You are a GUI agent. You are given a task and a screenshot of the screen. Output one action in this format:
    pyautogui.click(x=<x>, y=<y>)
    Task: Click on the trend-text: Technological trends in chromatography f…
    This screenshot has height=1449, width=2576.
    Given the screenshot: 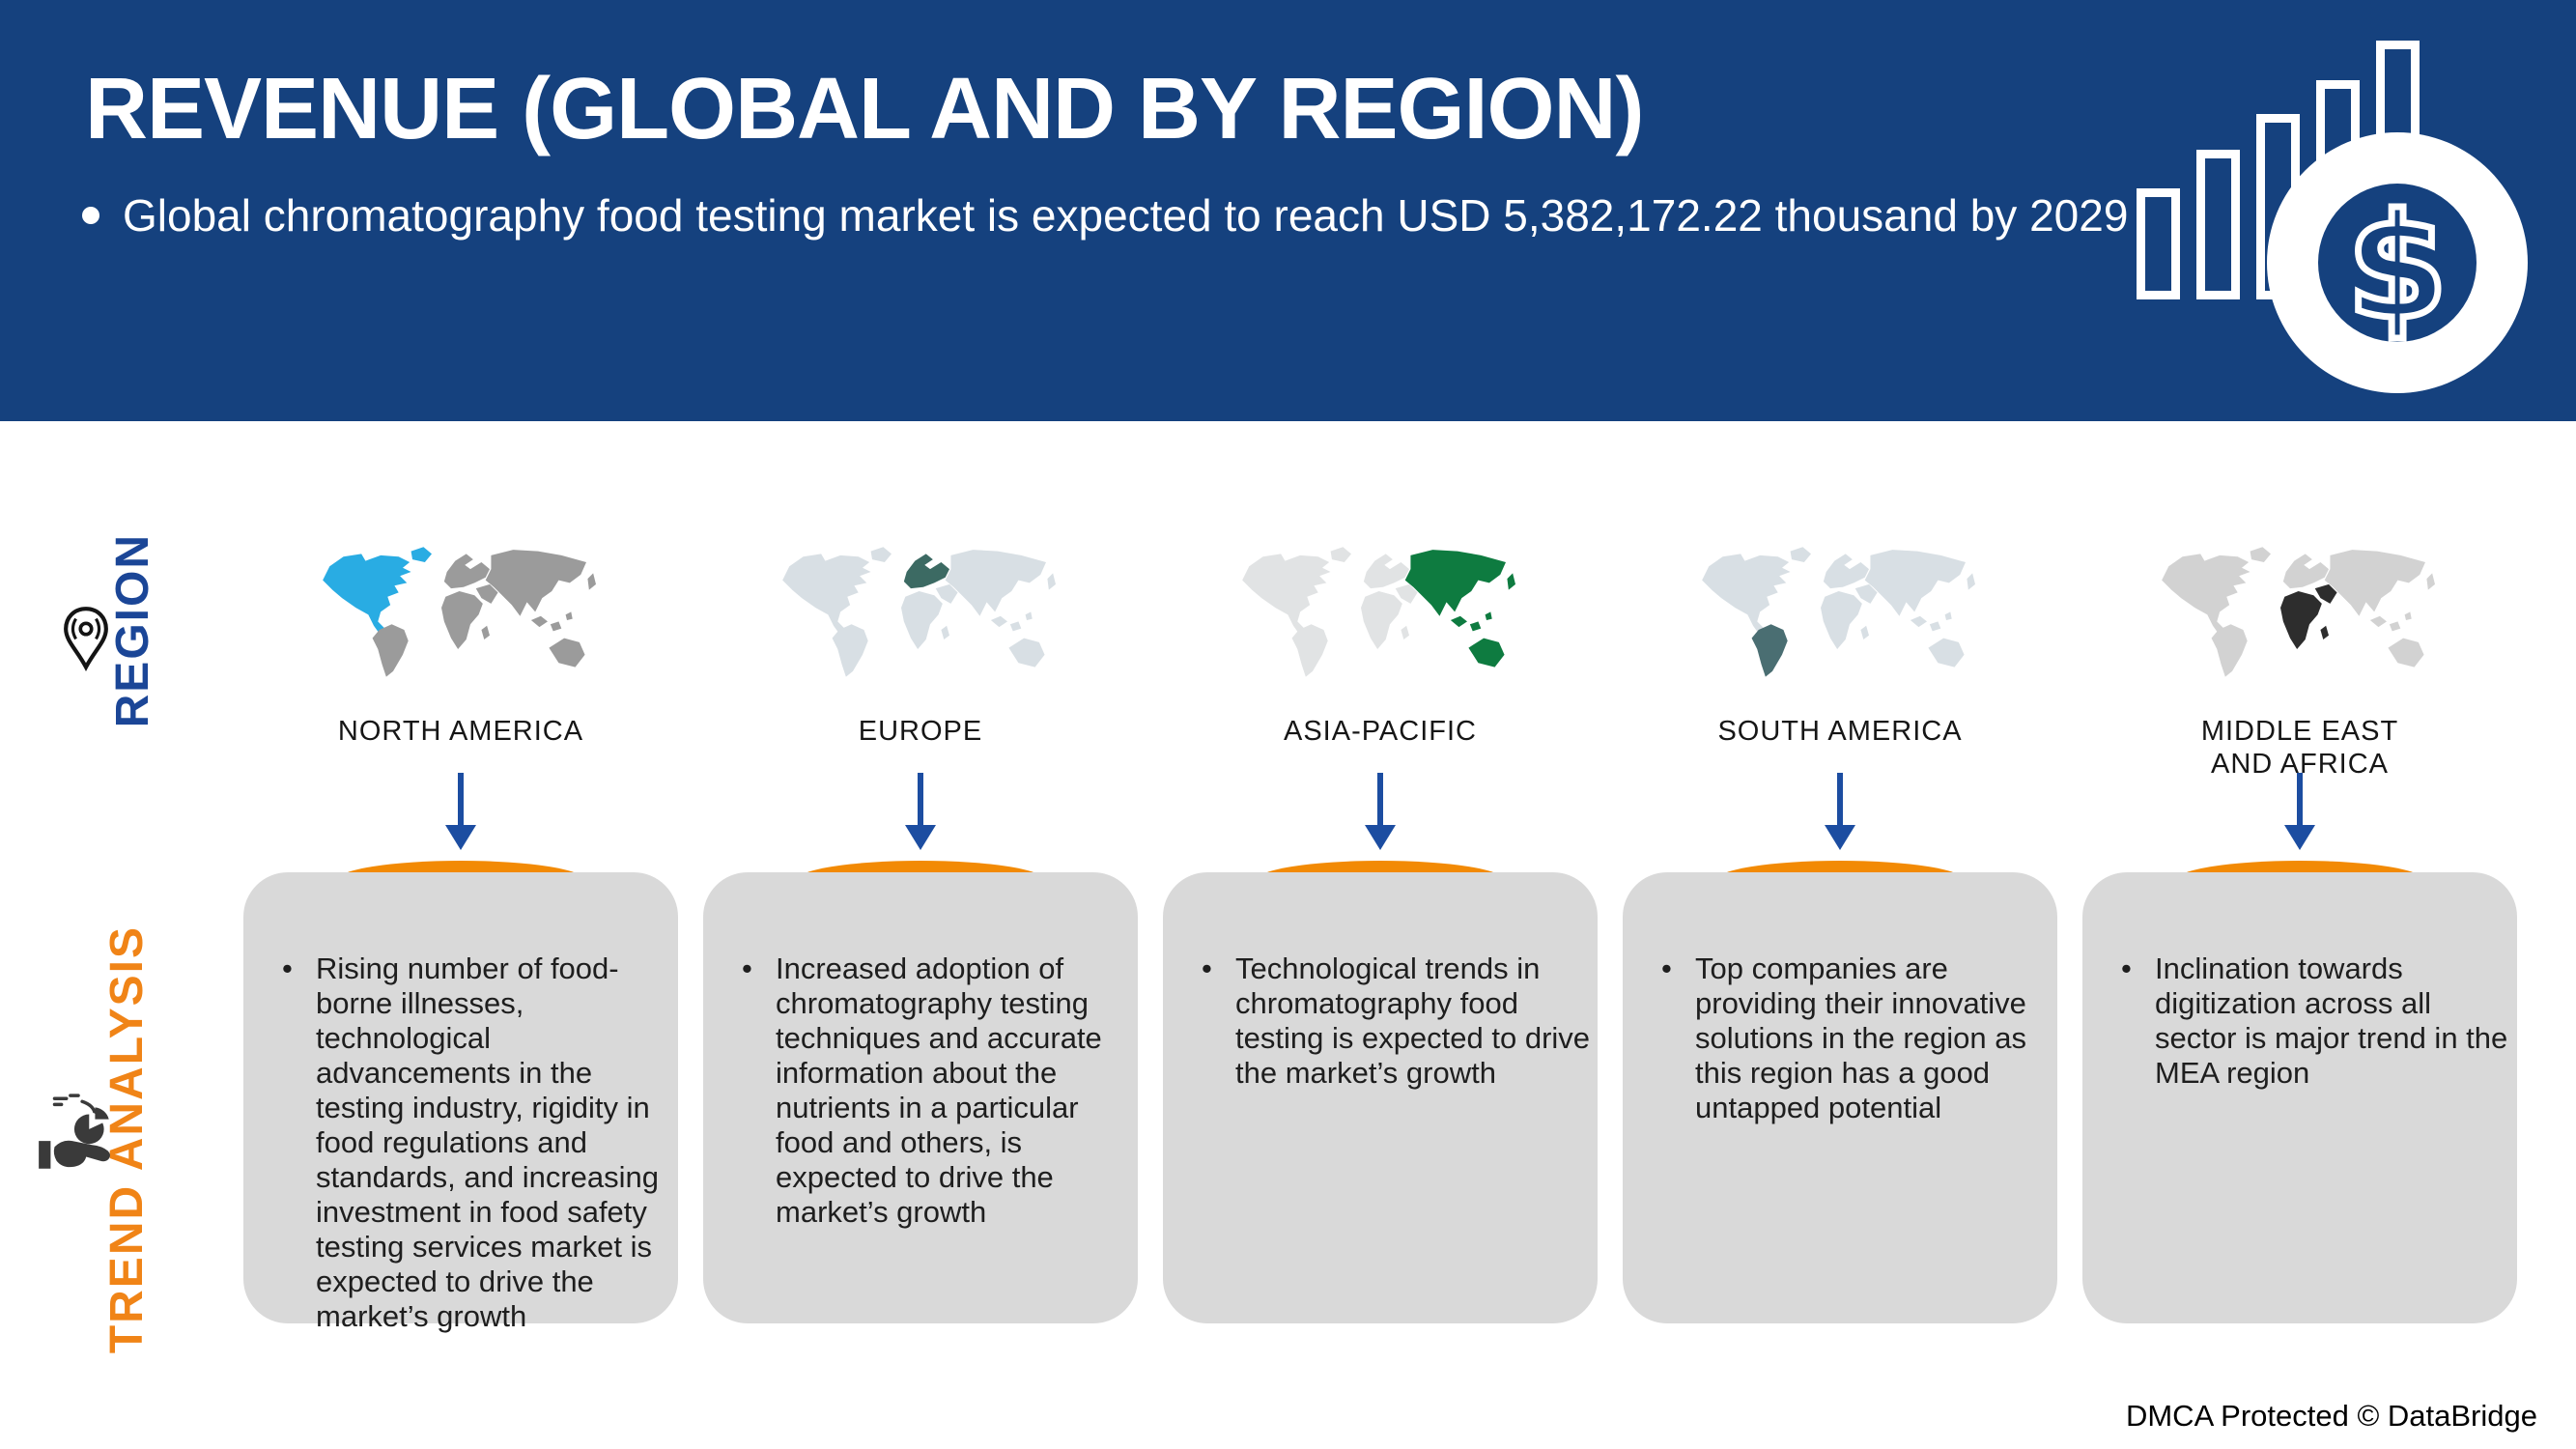 What is the action you would take?
    pyautogui.click(x=1400, y=1021)
    